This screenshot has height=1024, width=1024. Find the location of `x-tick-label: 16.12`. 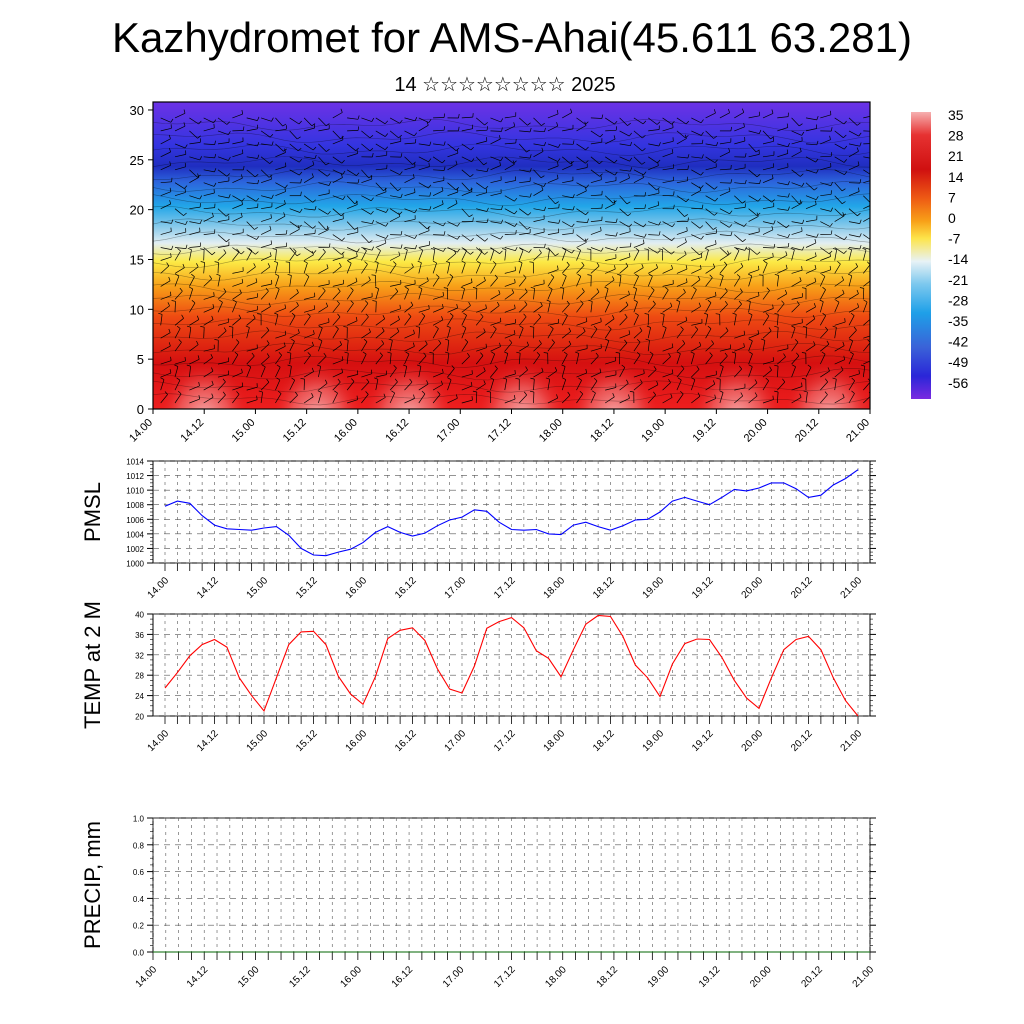

x-tick-label: 16.12 is located at coordinates (397, 431).